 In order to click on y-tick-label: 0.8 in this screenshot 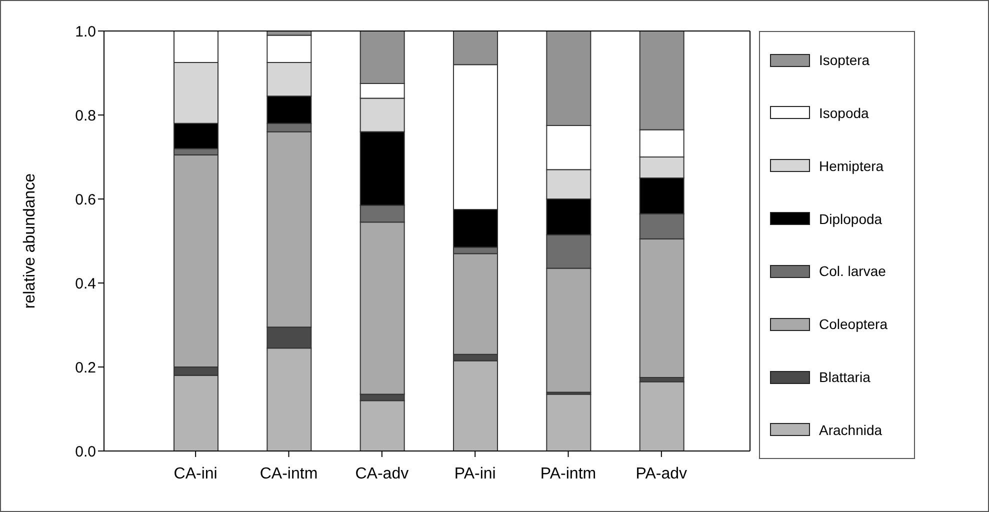, I will do `click(85, 115)`.